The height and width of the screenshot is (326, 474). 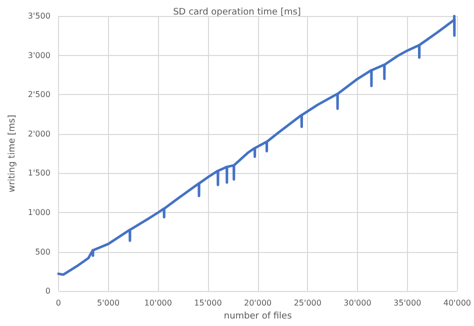 What do you see at coordinates (39, 212) in the screenshot?
I see `y-tick-label: 1'000` at bounding box center [39, 212].